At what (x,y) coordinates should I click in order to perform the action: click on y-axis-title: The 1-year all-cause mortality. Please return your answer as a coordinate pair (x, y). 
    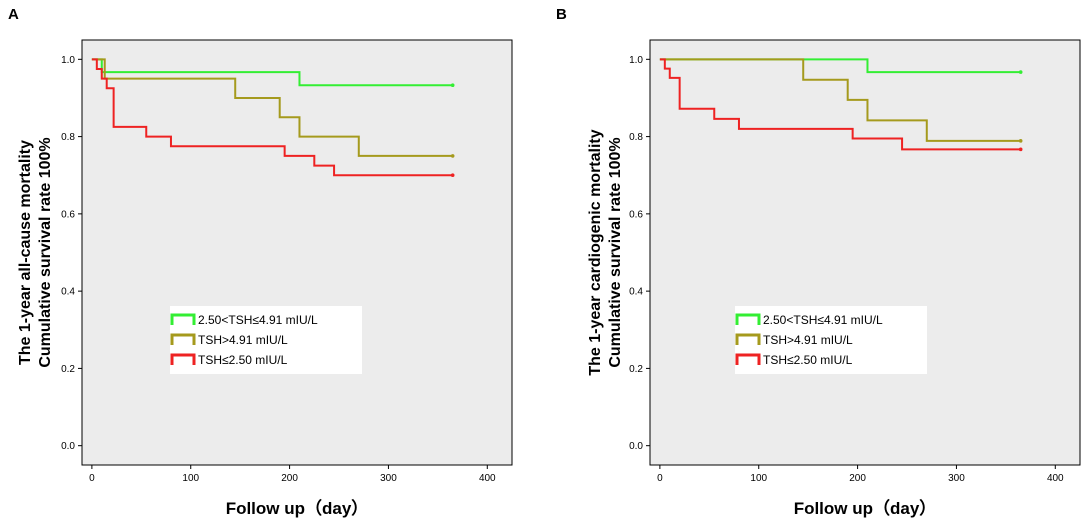
    Looking at the image, I should click on (25, 252).